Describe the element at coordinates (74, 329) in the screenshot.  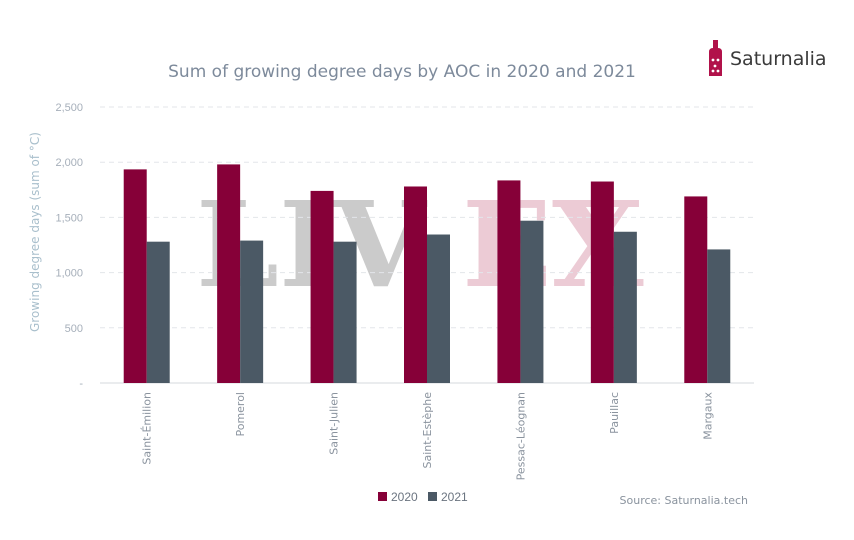
I see `y-tick-label: 500` at that location.